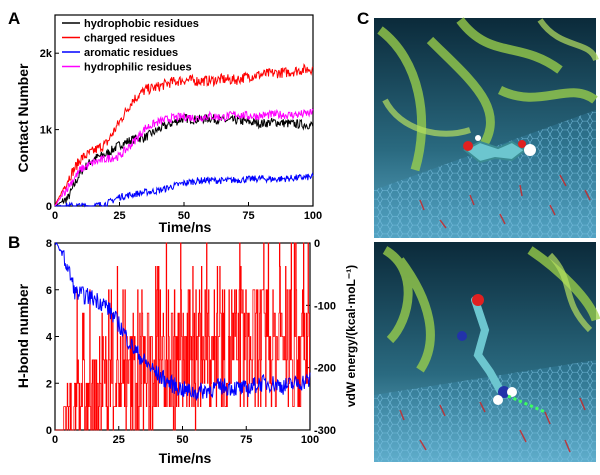 The image size is (600, 475). Describe the element at coordinates (363, 18) in the screenshot. I see `panel-letter-c: C` at that location.